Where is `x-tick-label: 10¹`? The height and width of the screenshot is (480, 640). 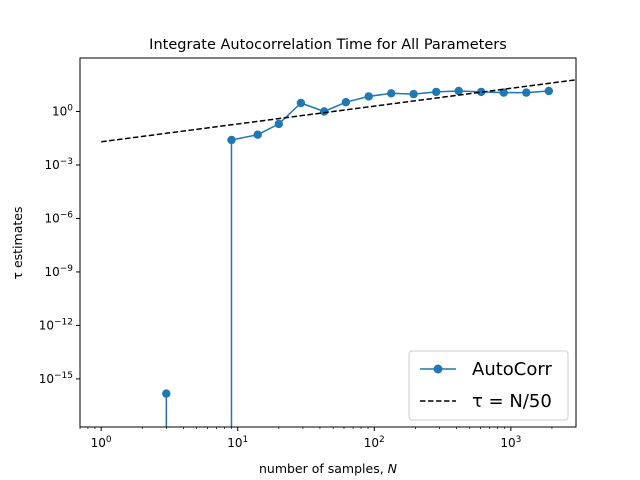
x-tick-label: 10¹ is located at coordinates (237, 442).